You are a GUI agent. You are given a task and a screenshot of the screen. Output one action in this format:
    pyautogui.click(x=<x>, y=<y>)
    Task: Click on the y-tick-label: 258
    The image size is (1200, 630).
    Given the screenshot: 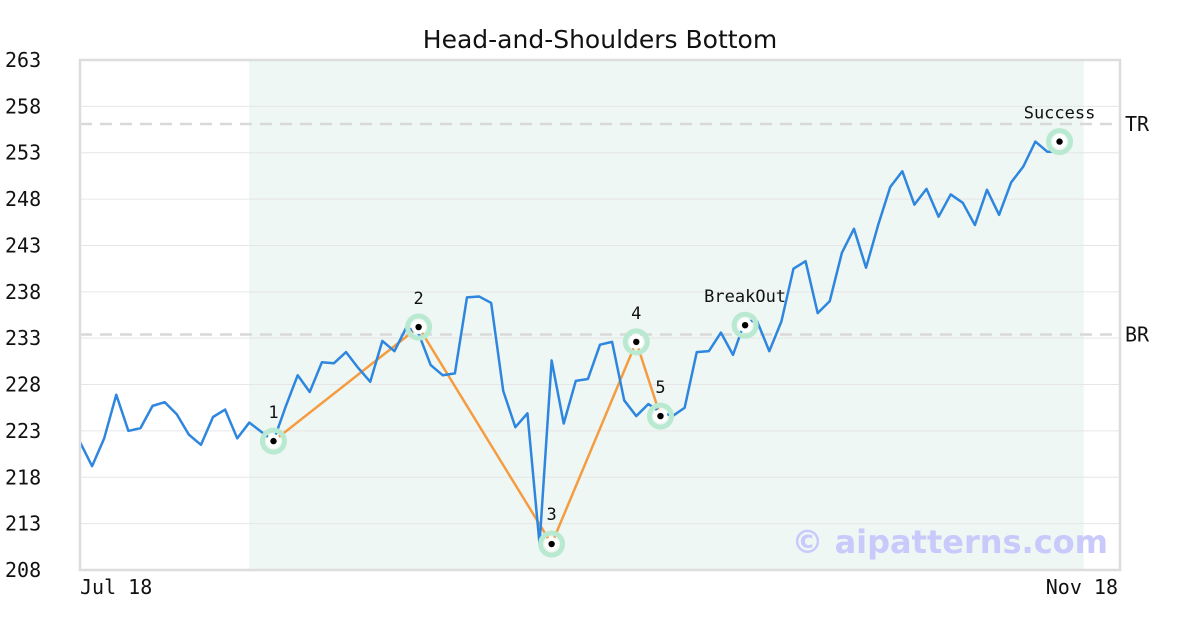 What is the action you would take?
    pyautogui.click(x=23, y=106)
    